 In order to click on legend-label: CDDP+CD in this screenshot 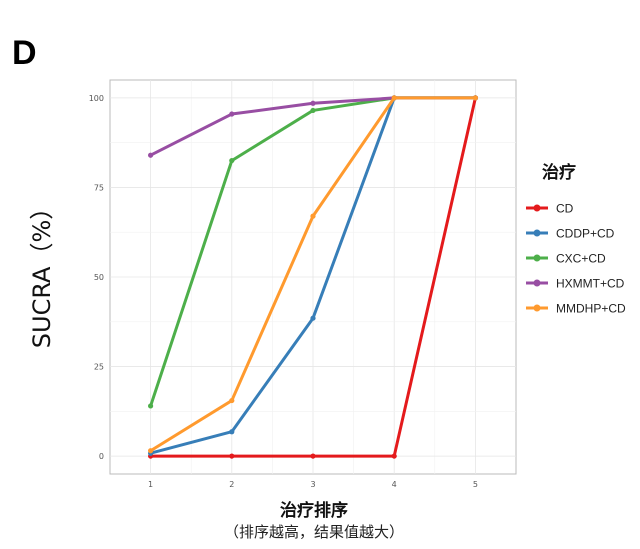, I will do `click(585, 234)`.